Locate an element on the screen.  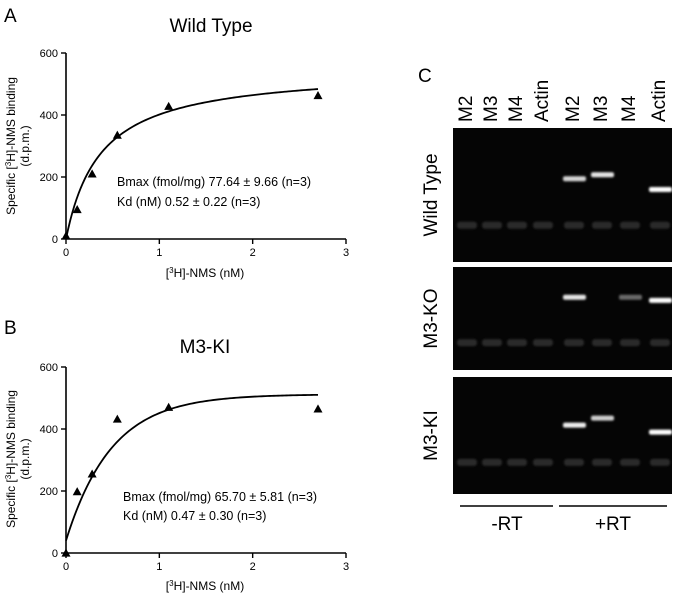
gel-row-label: Wild Type is located at coordinates (431, 194).